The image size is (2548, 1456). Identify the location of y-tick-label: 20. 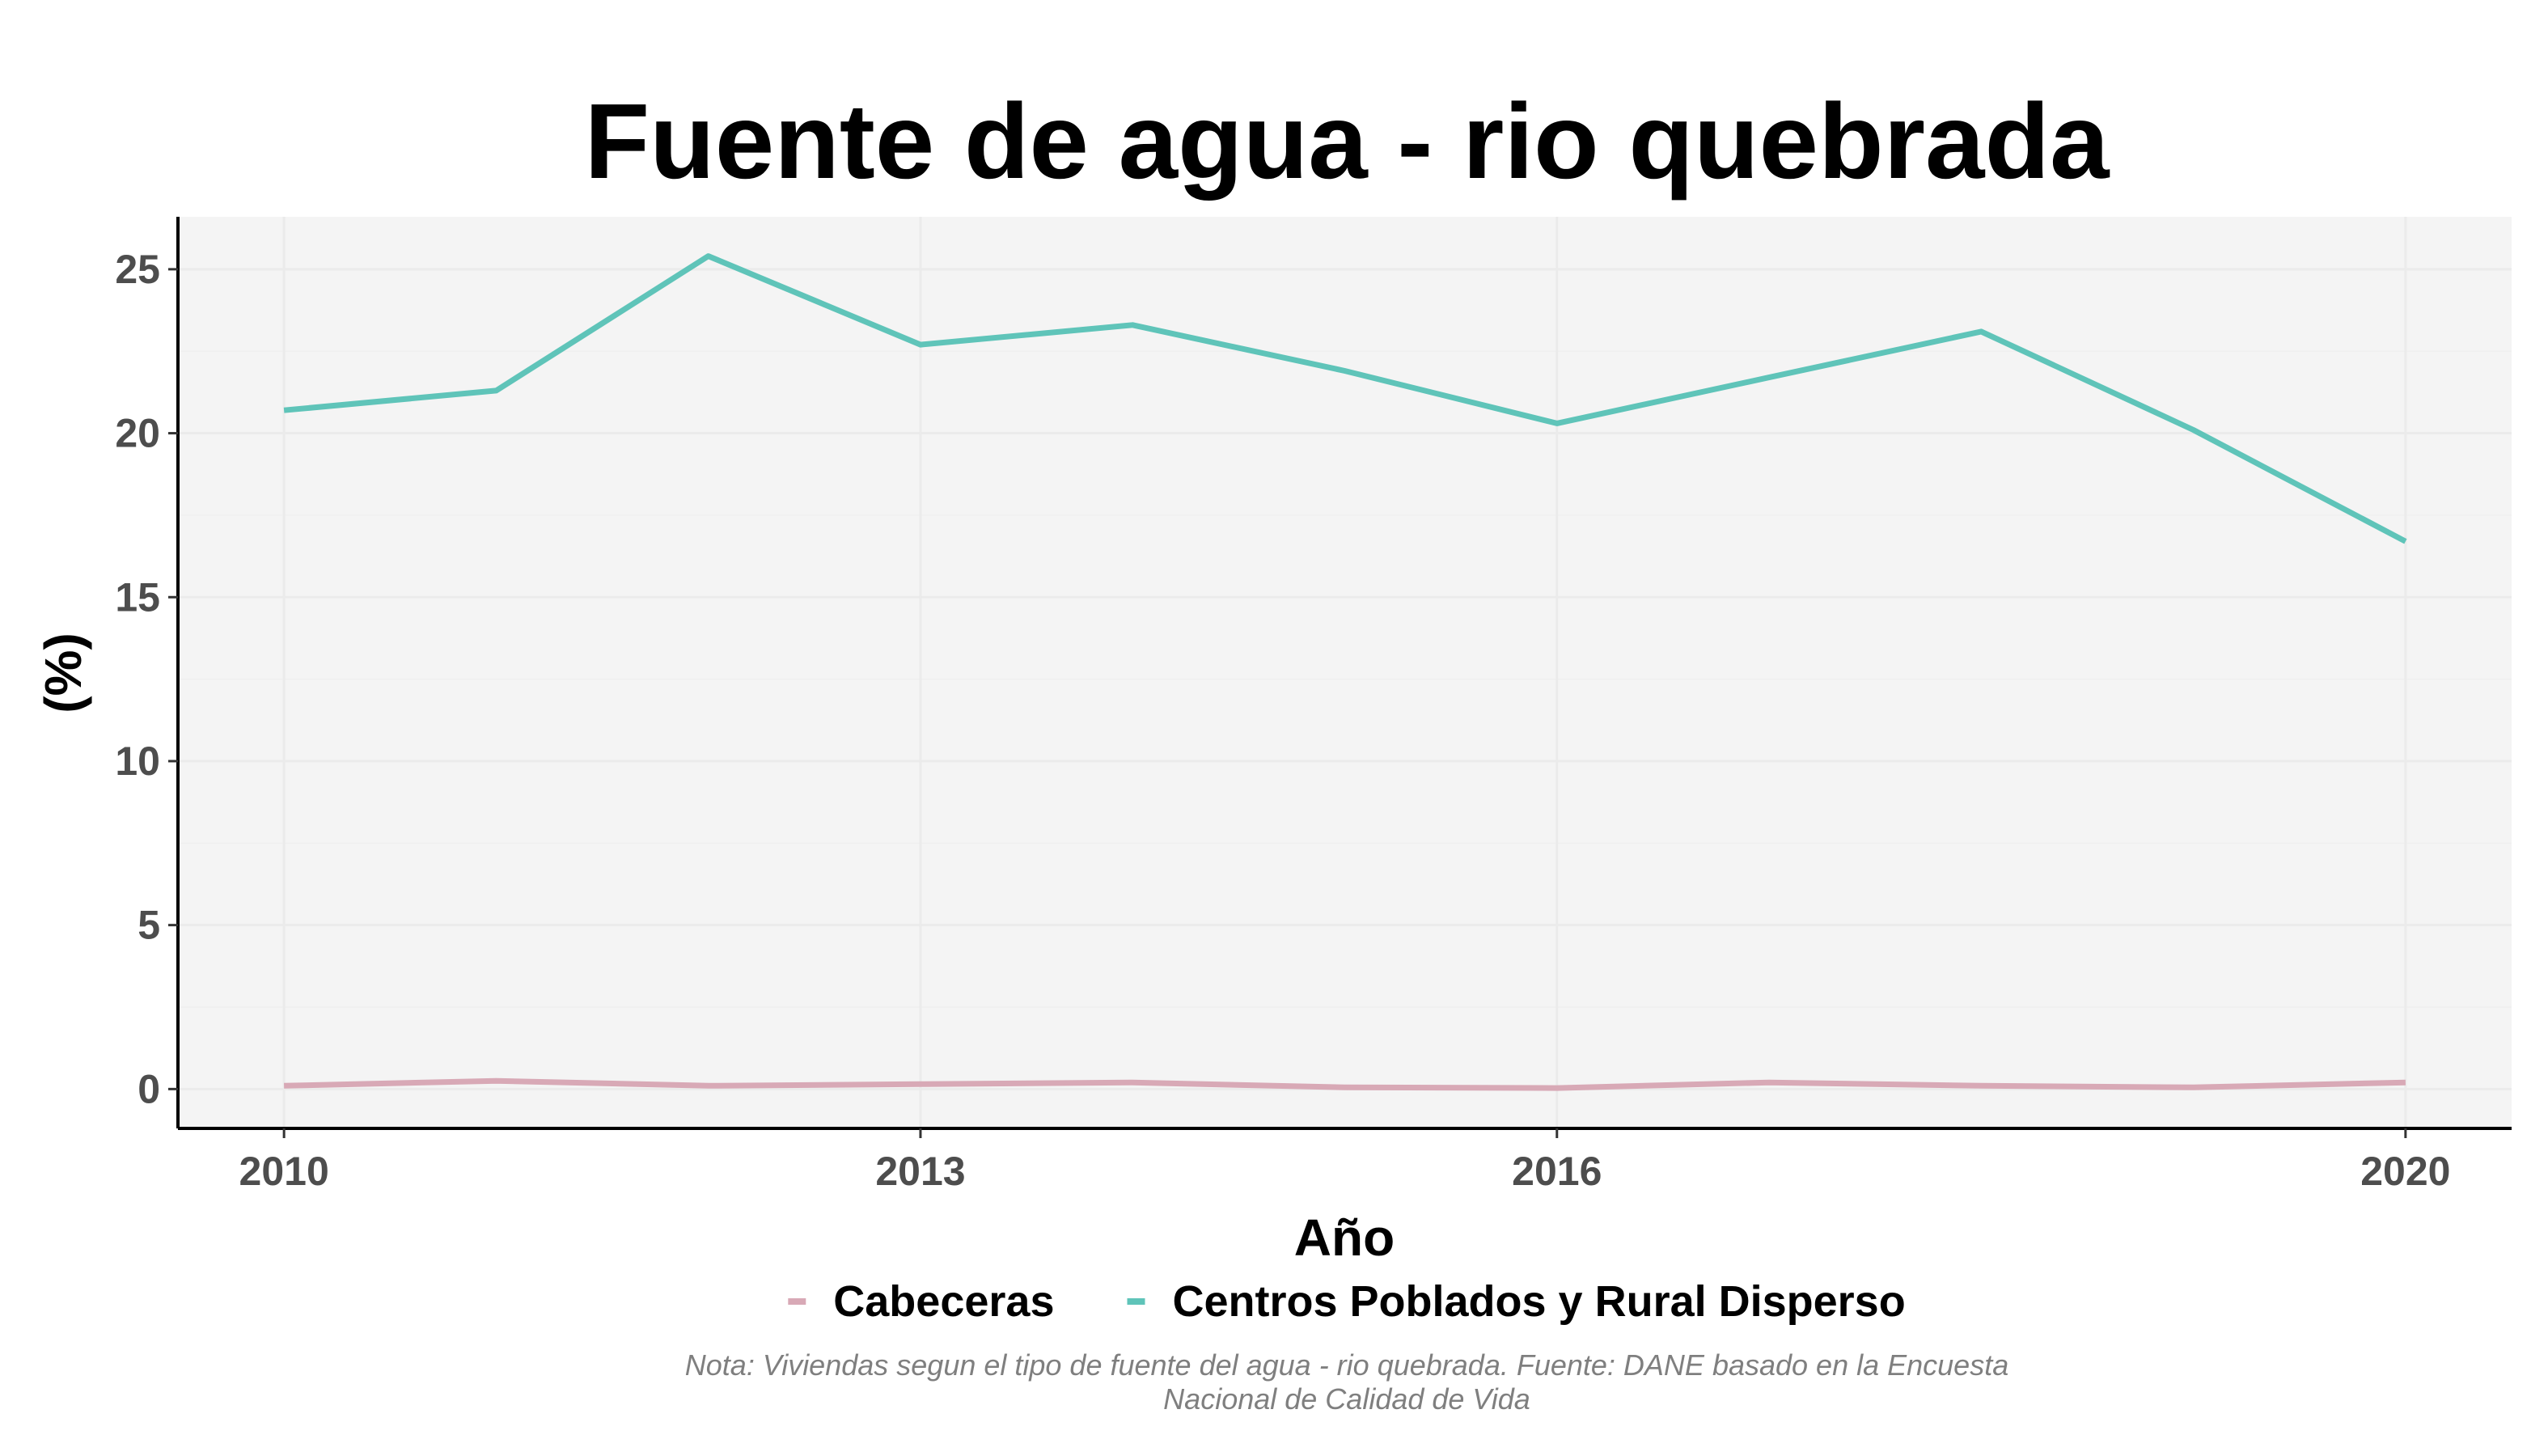
(137, 433).